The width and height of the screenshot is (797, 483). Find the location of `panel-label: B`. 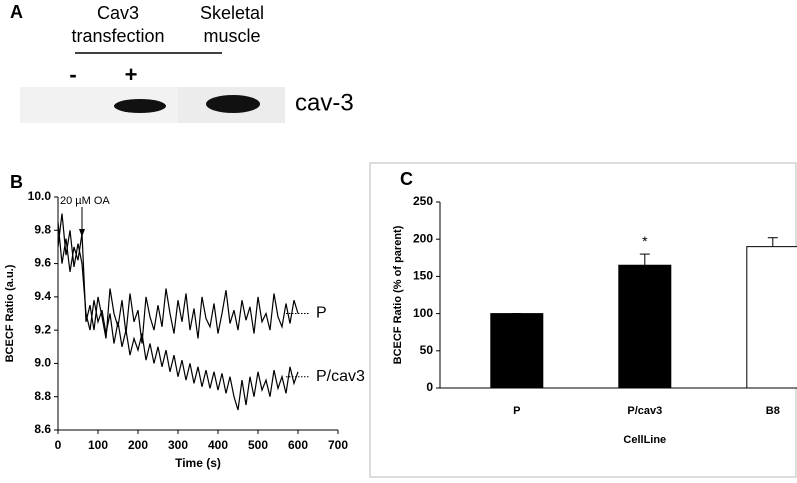

panel-label: B is located at coordinates (16, 182).